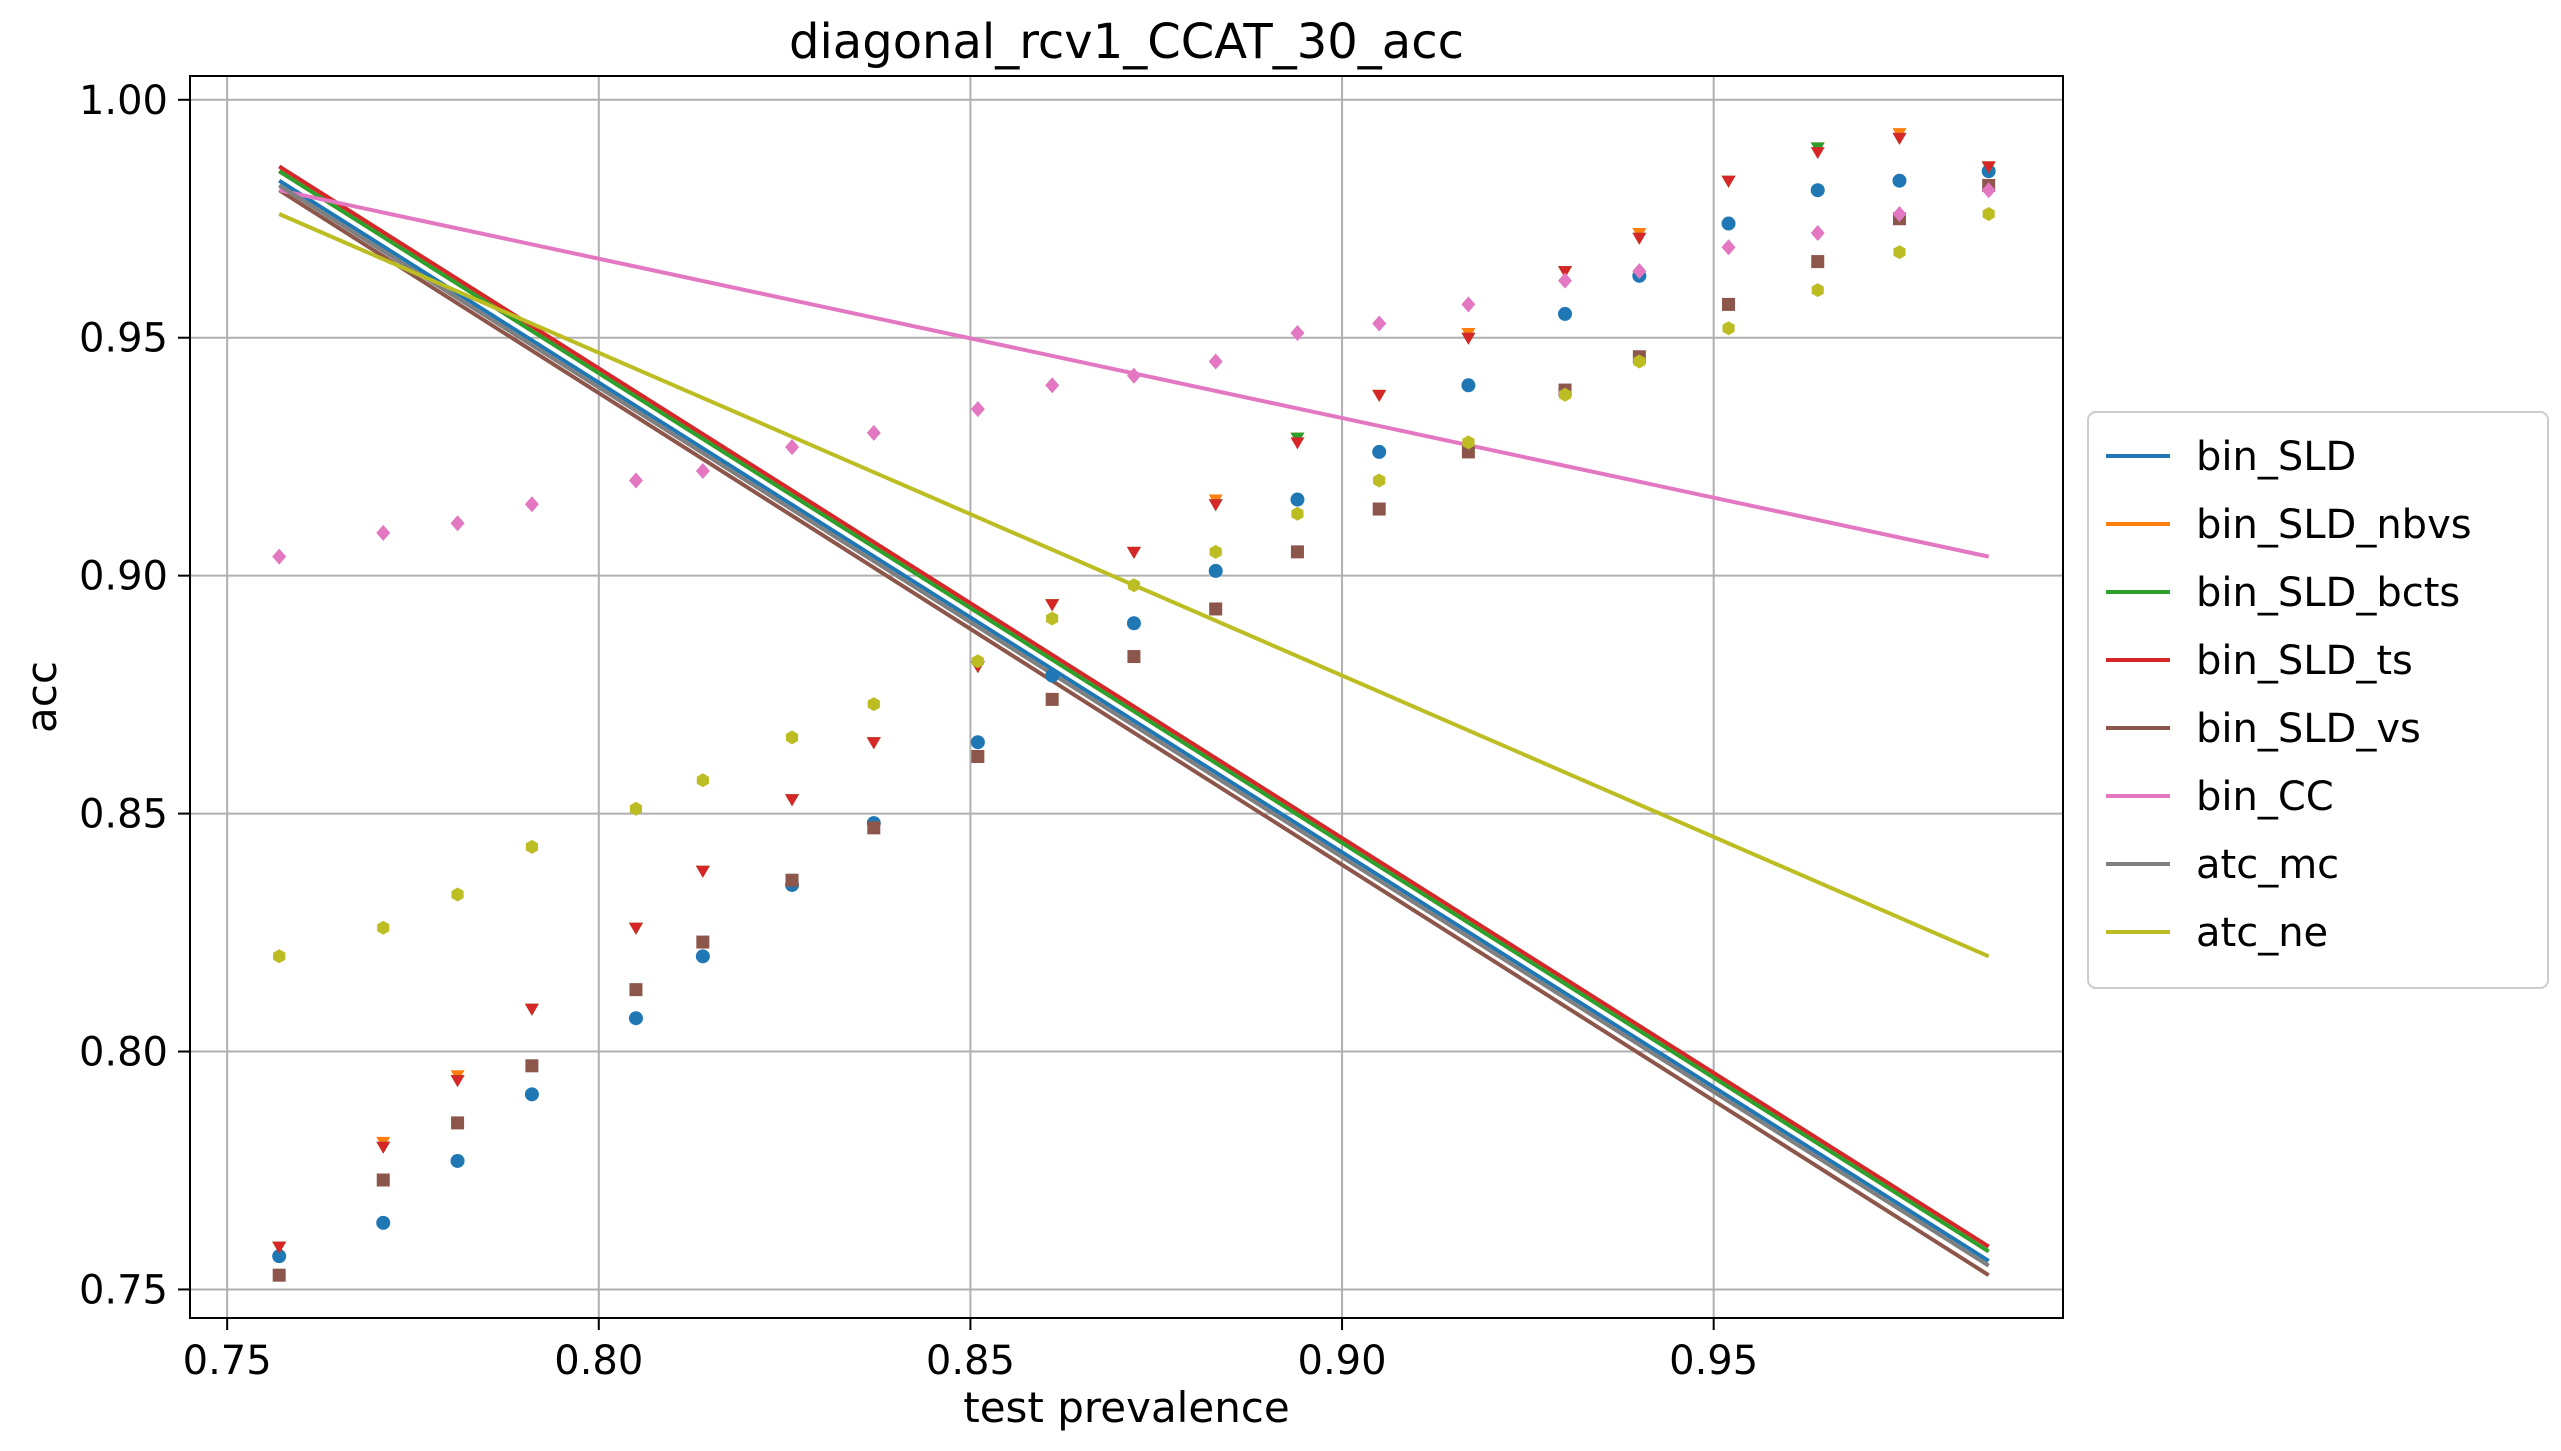  What do you see at coordinates (41, 697) in the screenshot?
I see `y-axis-label: acc` at bounding box center [41, 697].